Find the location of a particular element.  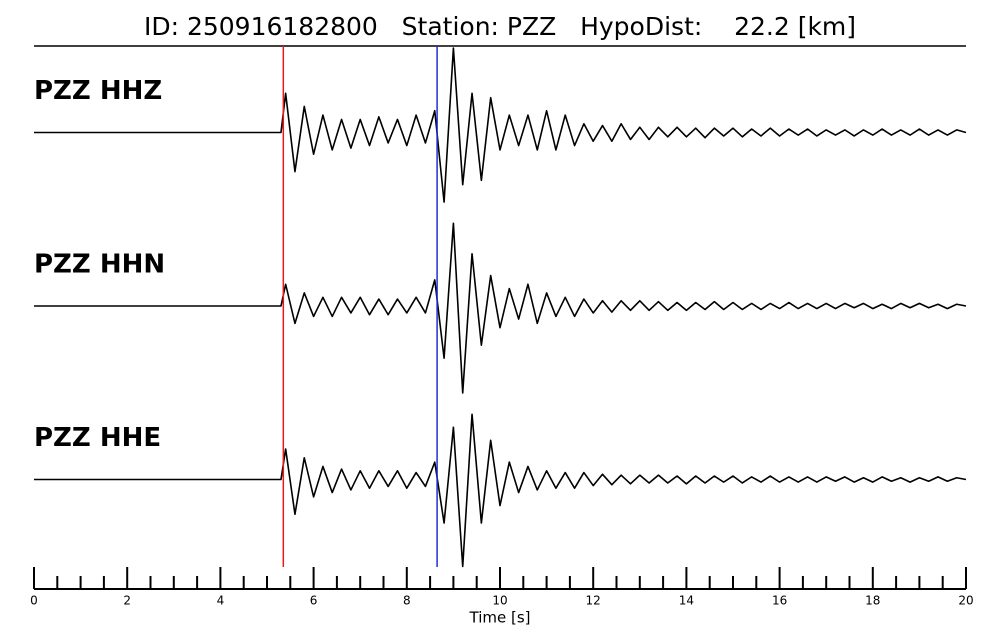

x-tick-label: 8 is located at coordinates (407, 601).